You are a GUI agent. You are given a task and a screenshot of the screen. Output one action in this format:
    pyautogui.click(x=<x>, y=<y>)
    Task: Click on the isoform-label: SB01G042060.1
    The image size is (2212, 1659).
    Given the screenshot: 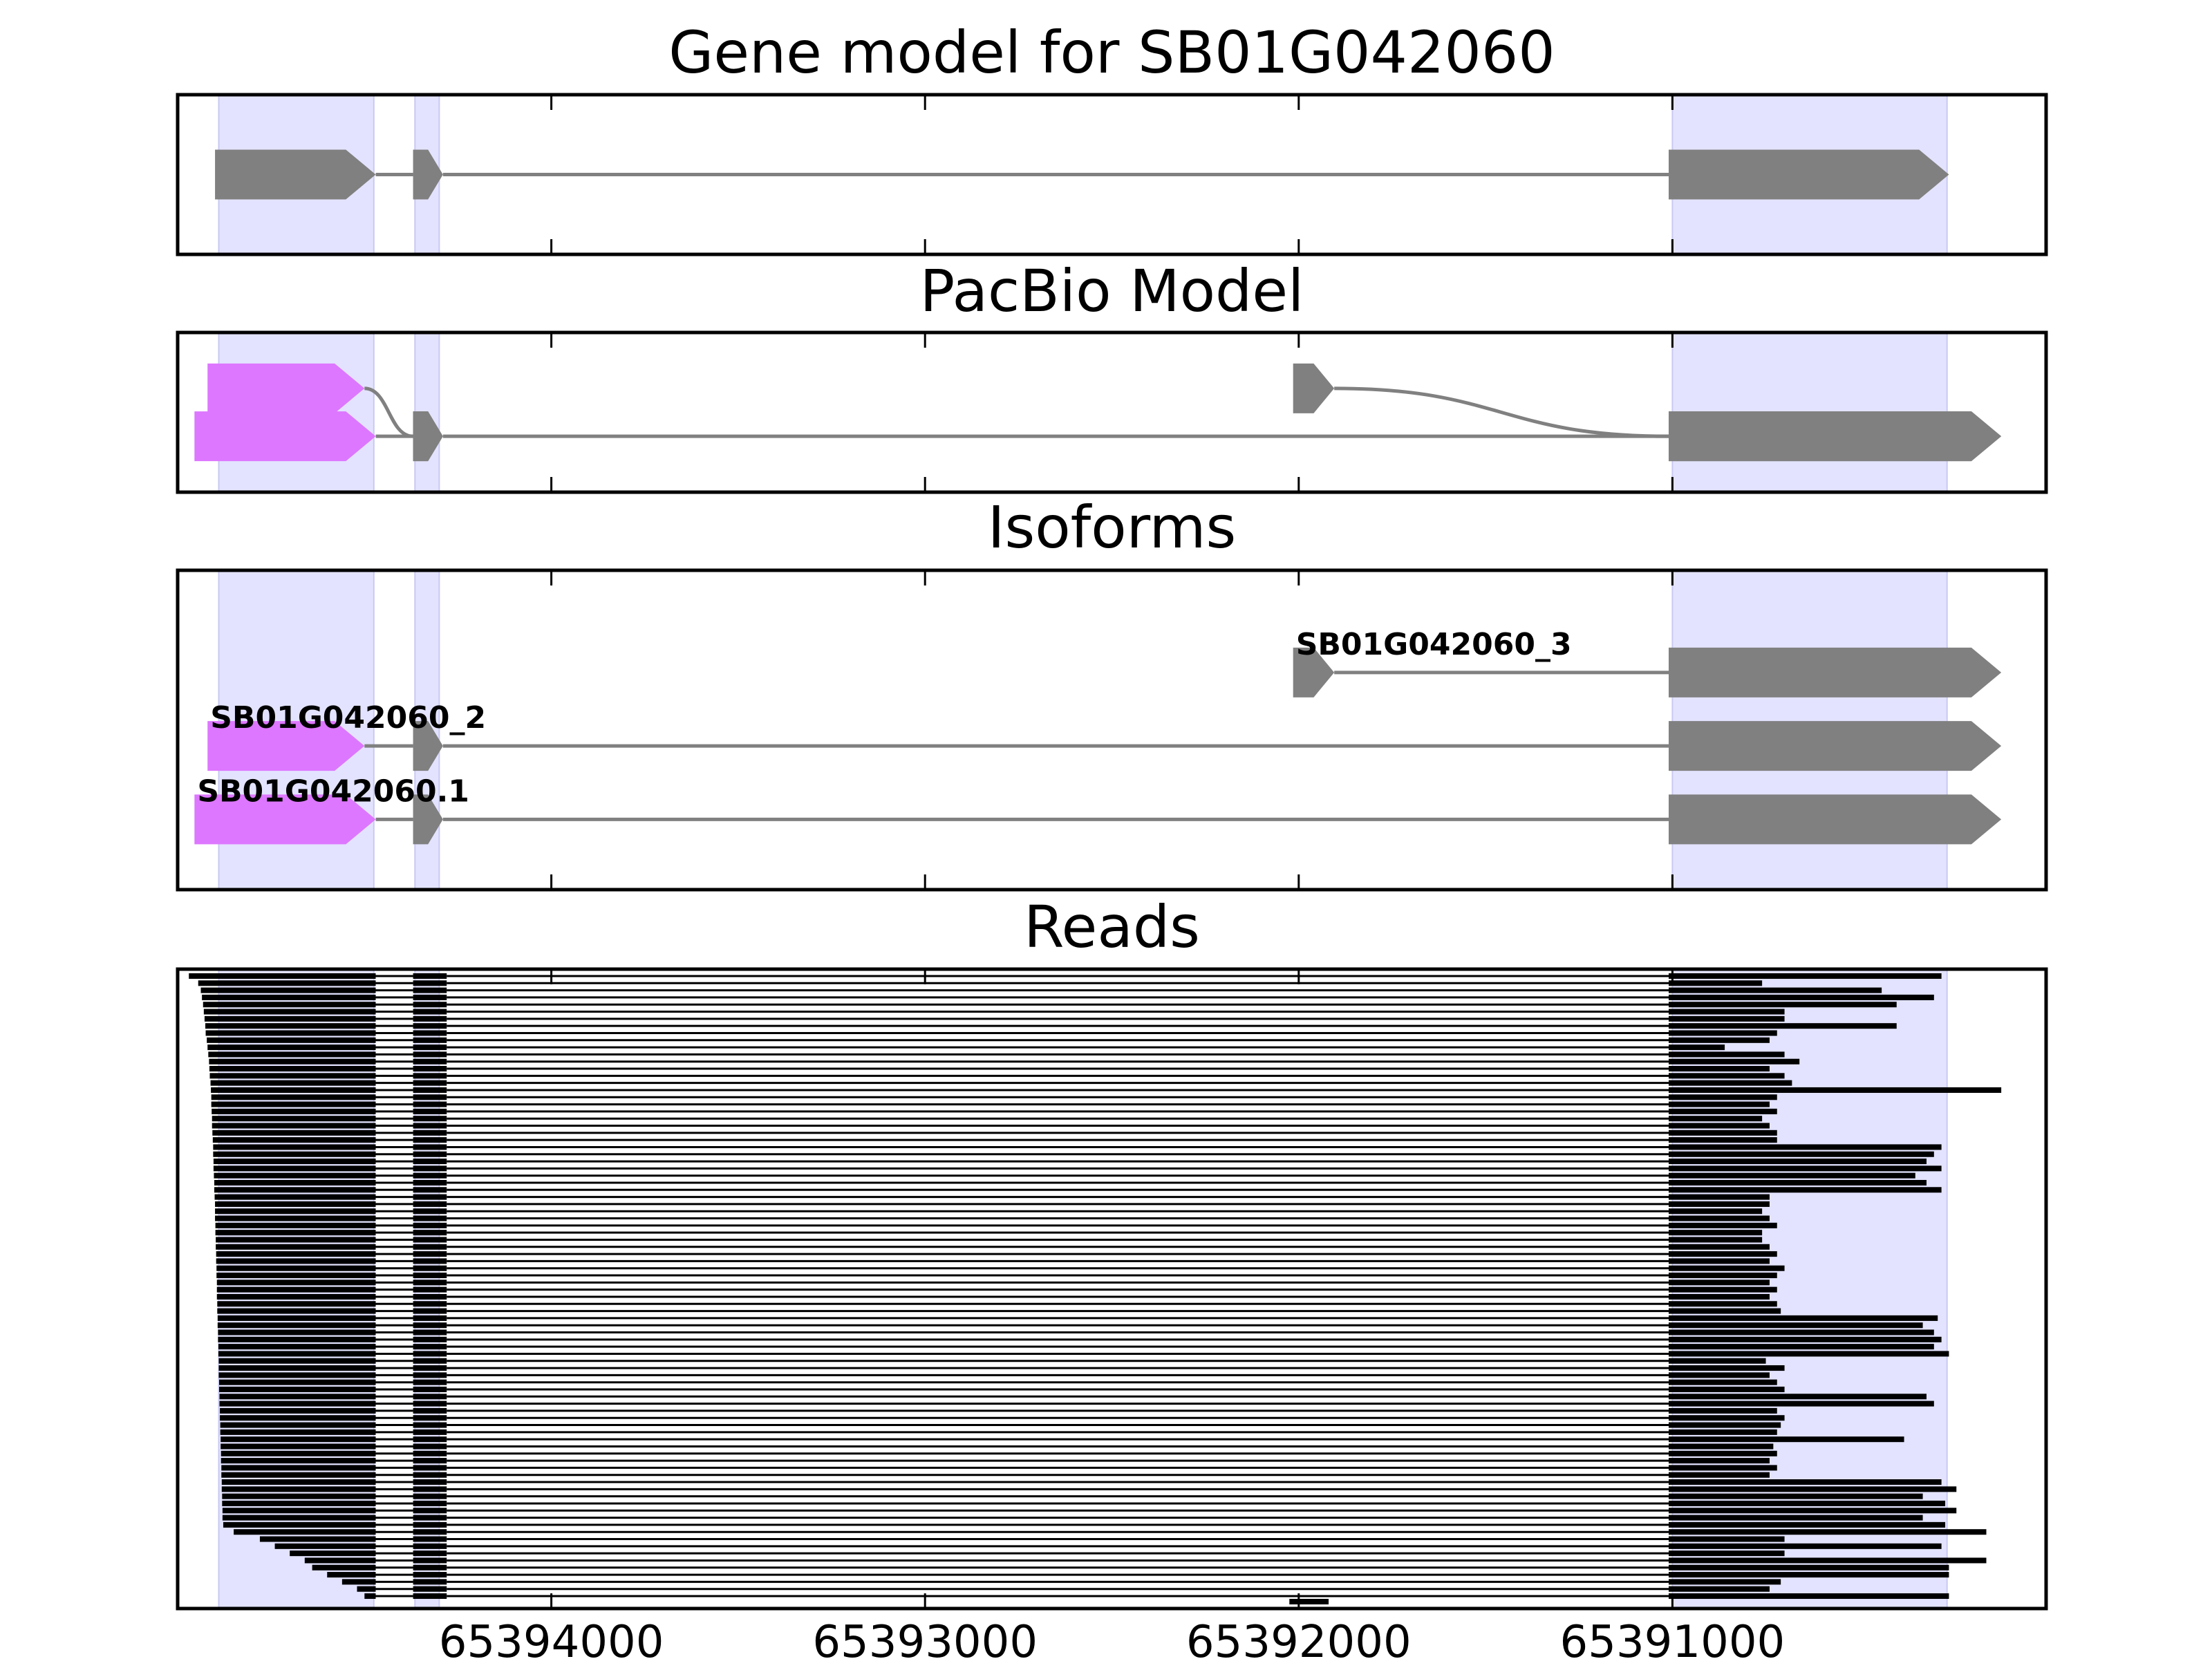 What is the action you would take?
    pyautogui.click(x=333, y=791)
    